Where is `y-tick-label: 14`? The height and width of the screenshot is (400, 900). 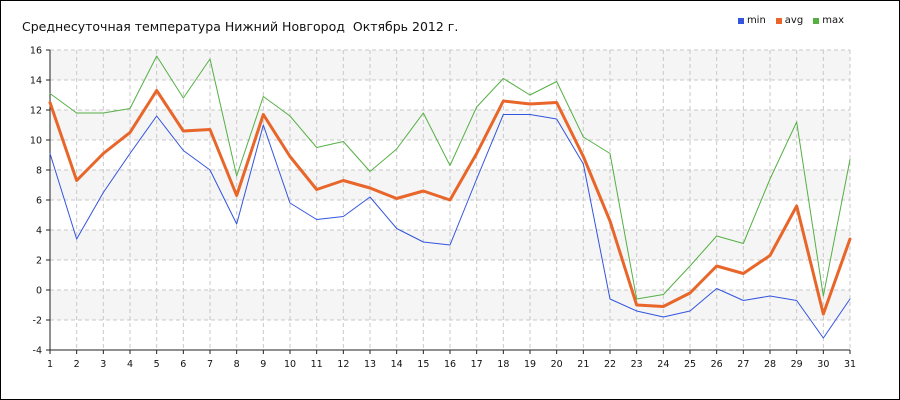
y-tick-label: 14 is located at coordinates (36, 81).